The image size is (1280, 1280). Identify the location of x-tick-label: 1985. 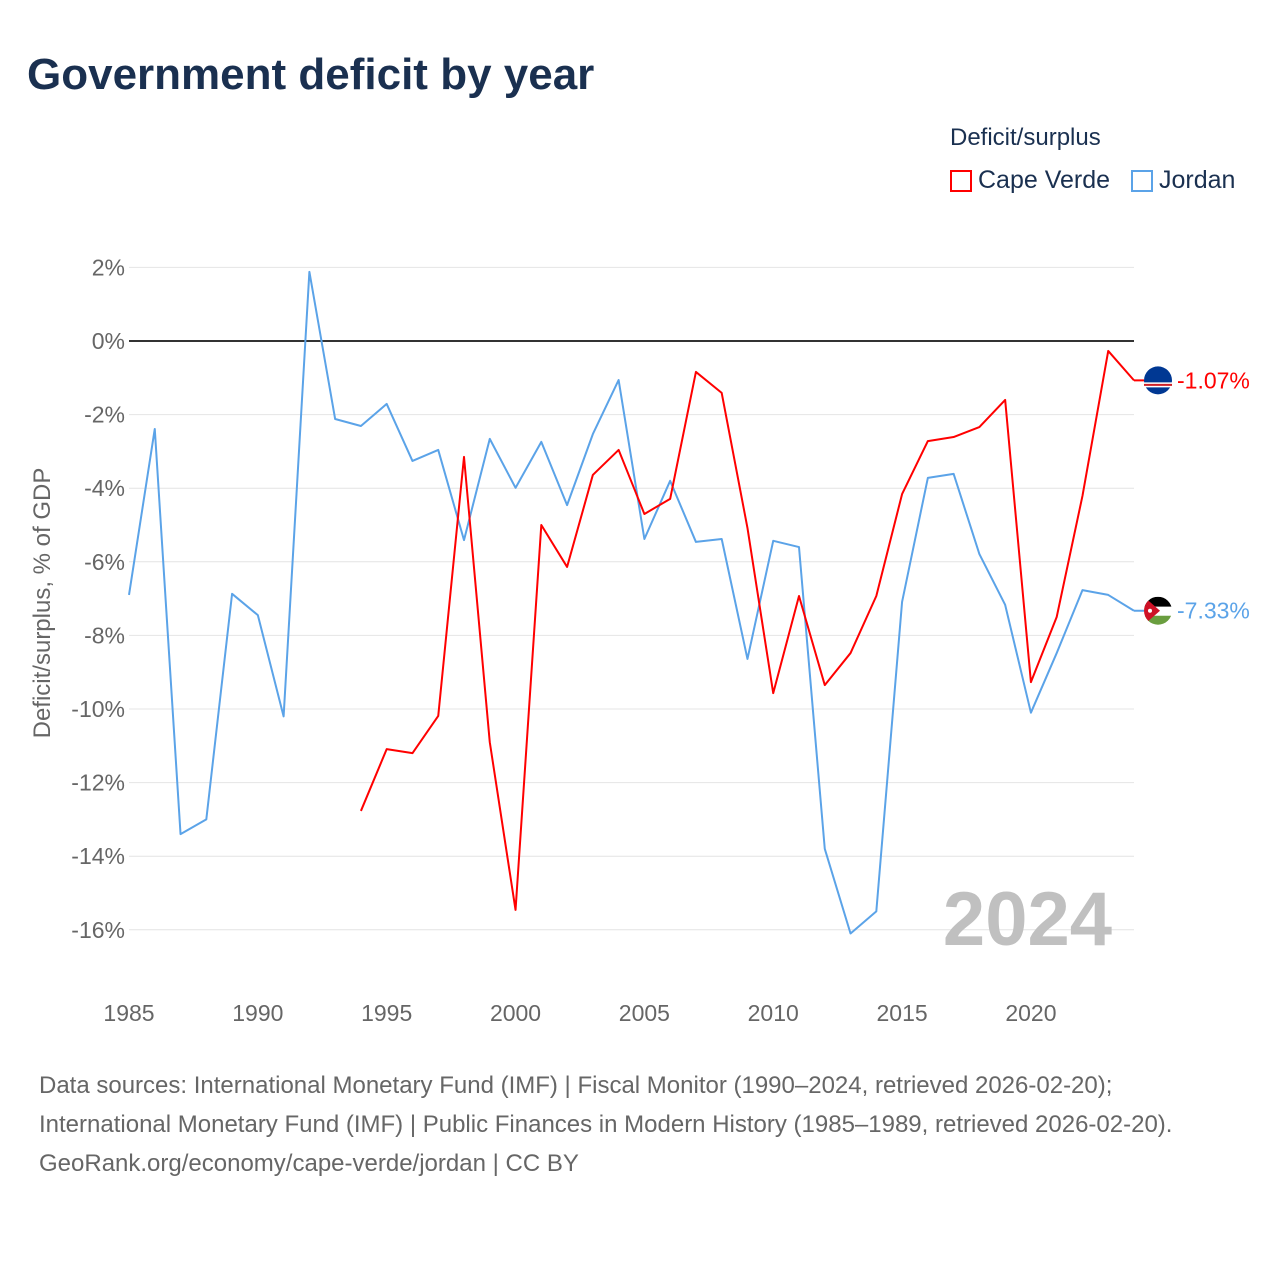
(128, 1013).